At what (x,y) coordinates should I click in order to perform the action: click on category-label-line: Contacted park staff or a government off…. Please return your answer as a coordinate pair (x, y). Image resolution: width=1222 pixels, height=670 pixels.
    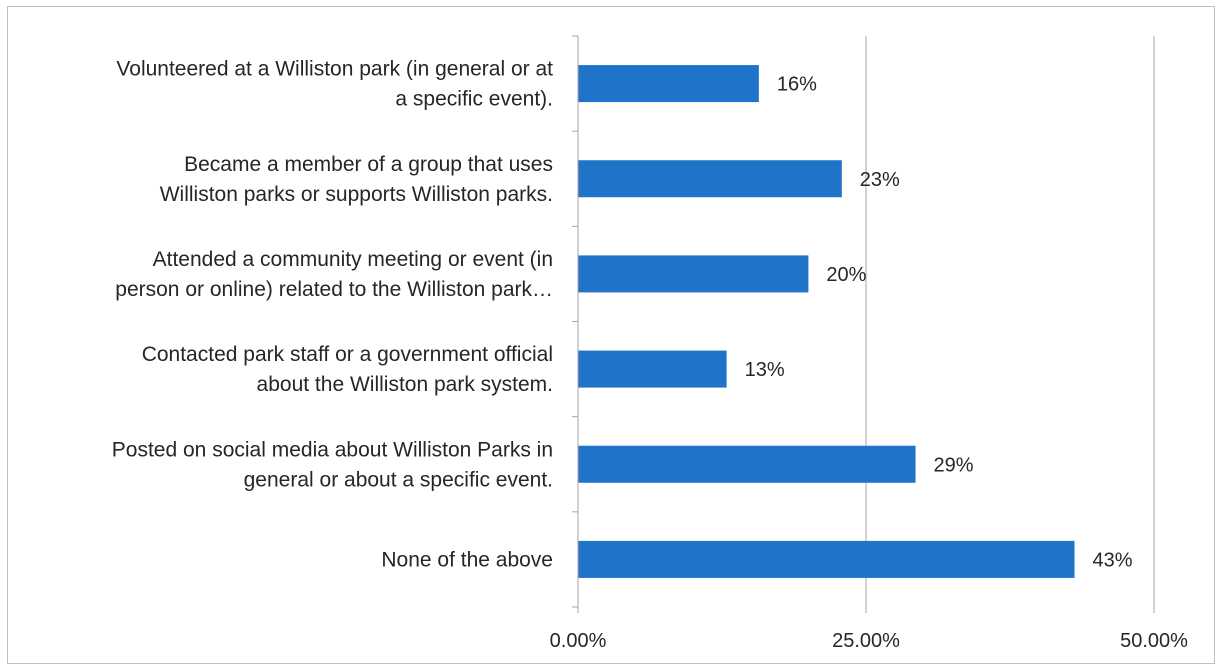
    Looking at the image, I should click on (347, 354).